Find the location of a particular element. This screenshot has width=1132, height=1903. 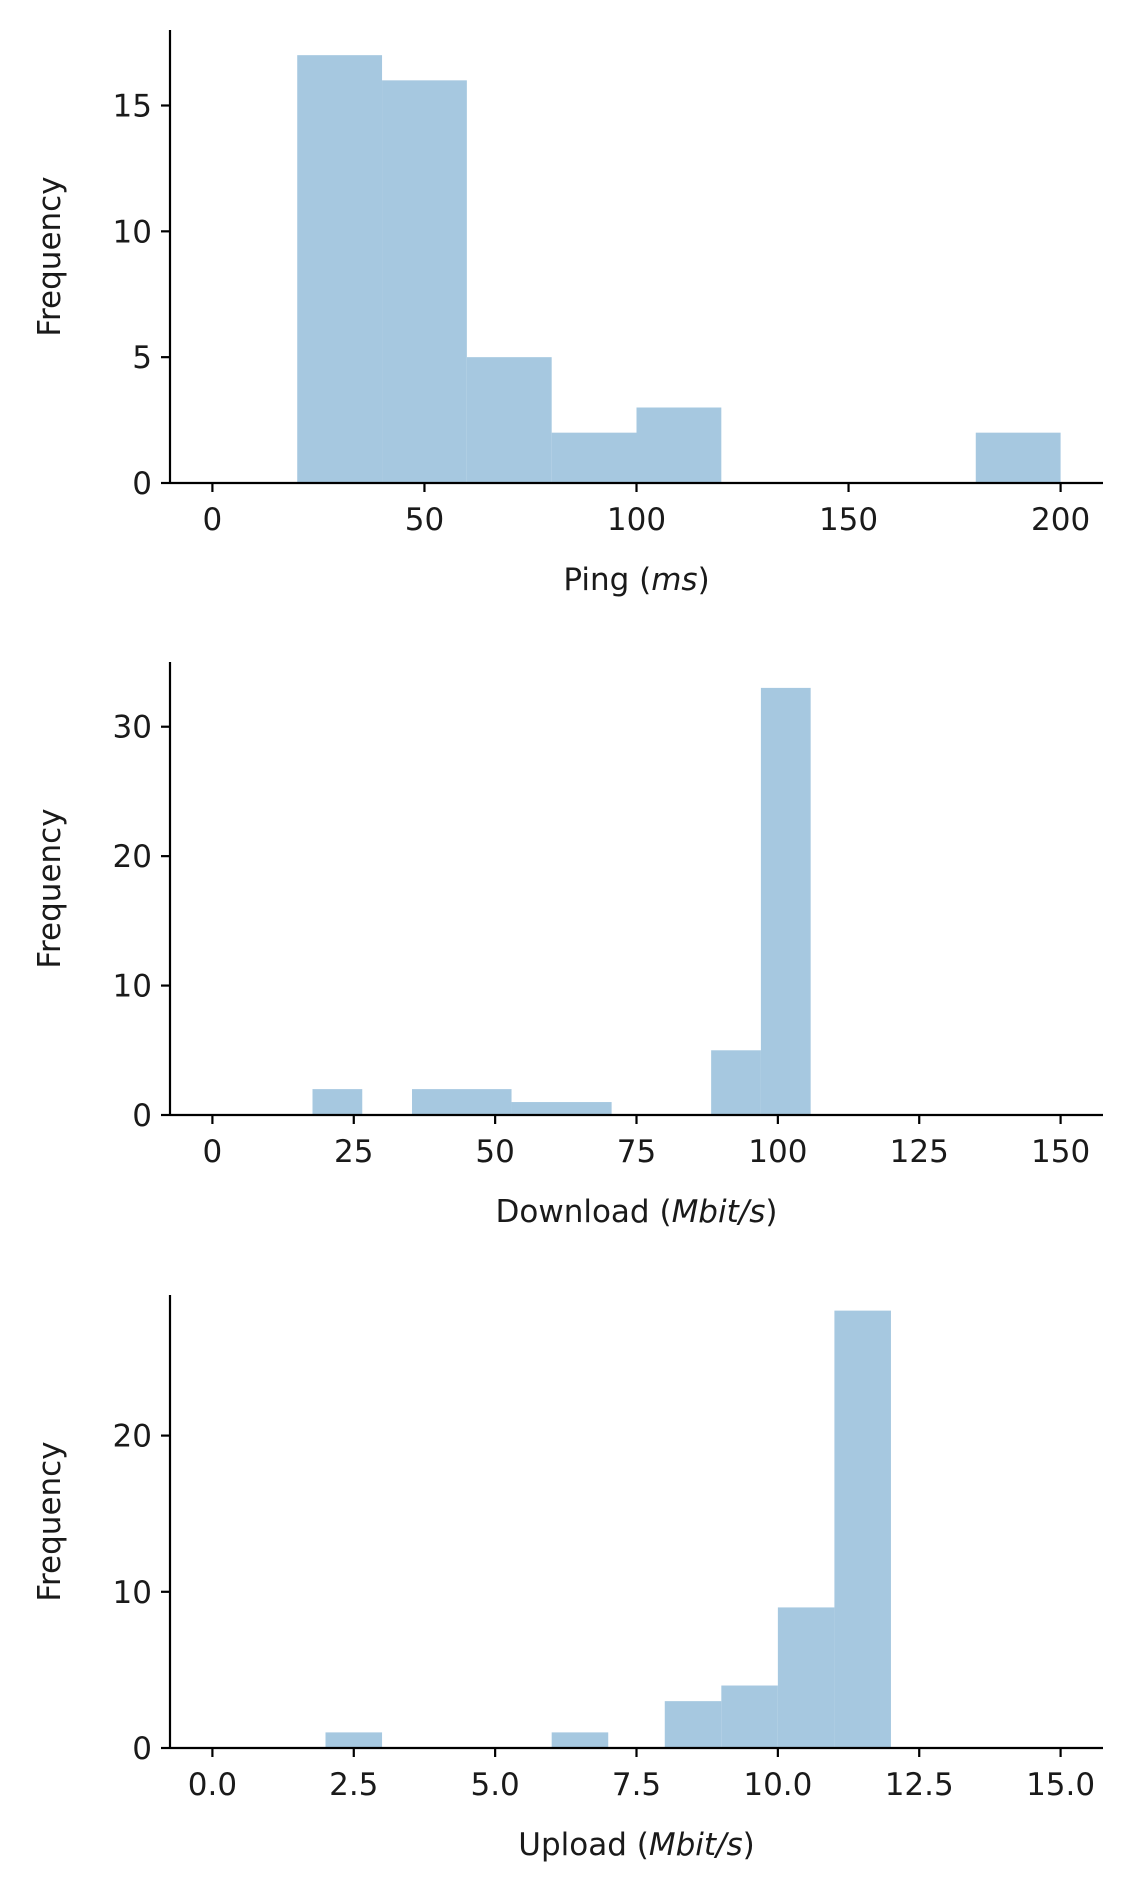

upload-x-tick-label: 10.0 is located at coordinates (777, 1785).